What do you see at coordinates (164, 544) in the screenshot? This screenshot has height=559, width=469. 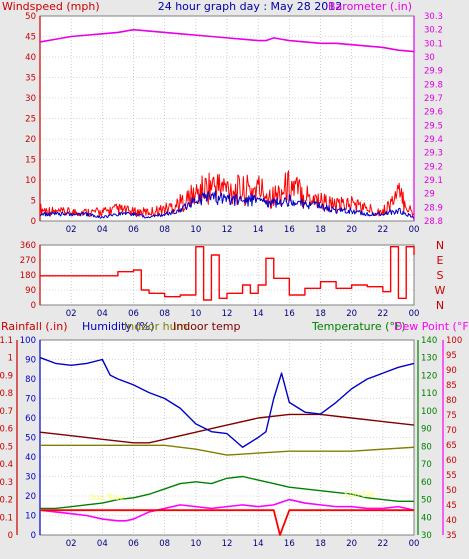 I see `climate-x-tick-label: 08` at bounding box center [164, 544].